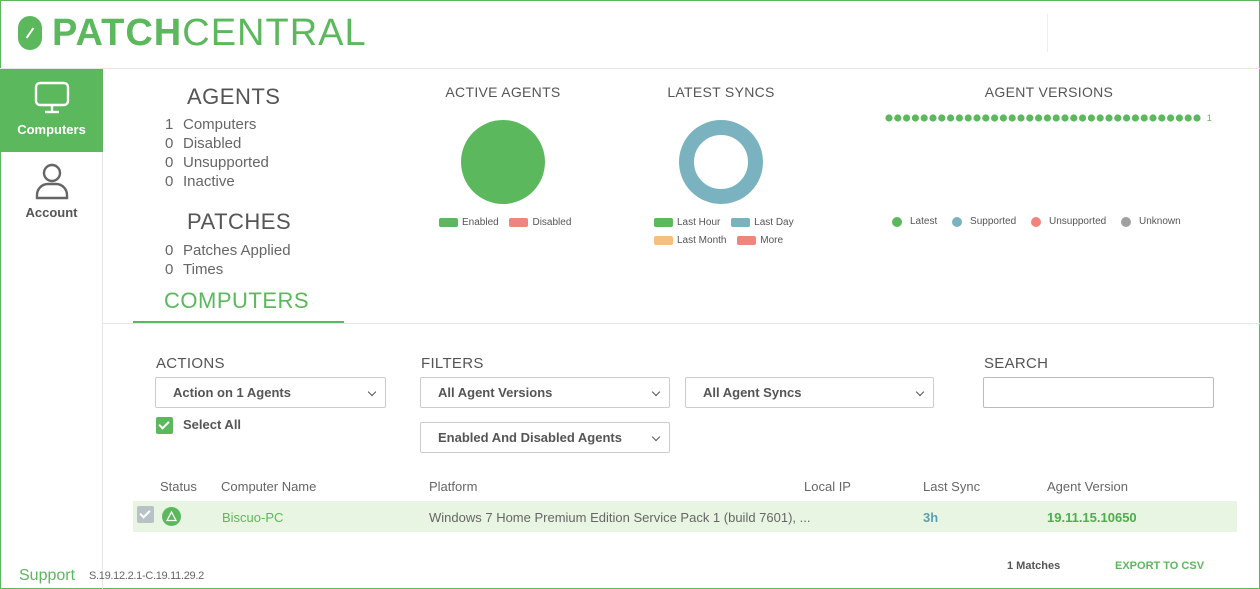 The width and height of the screenshot is (1260, 589). Describe the element at coordinates (145, 514) in the screenshot. I see `row-checkbox` at that location.